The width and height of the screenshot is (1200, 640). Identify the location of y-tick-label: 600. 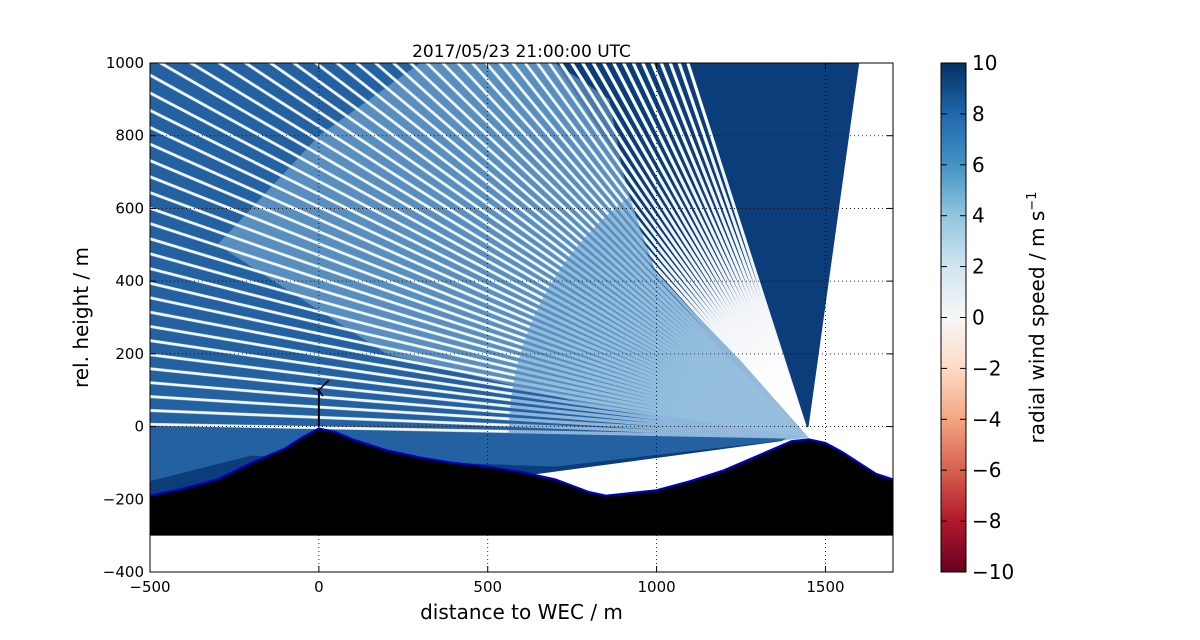
(129, 208).